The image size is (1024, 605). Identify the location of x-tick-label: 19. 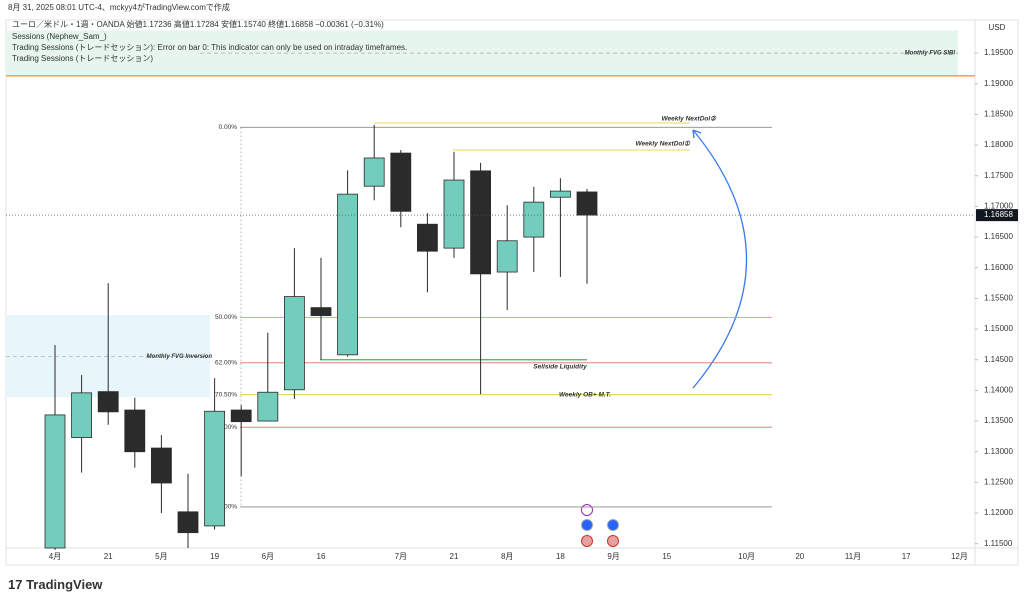
(214, 556).